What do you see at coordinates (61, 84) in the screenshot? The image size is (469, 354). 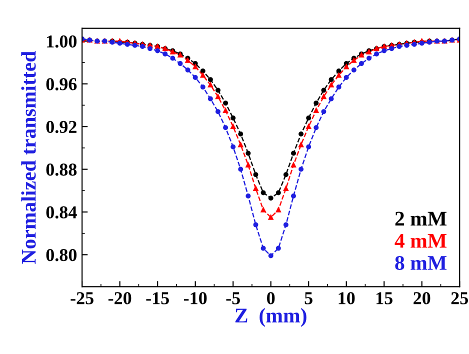 I see `y-tick-label: 0.96` at bounding box center [61, 84].